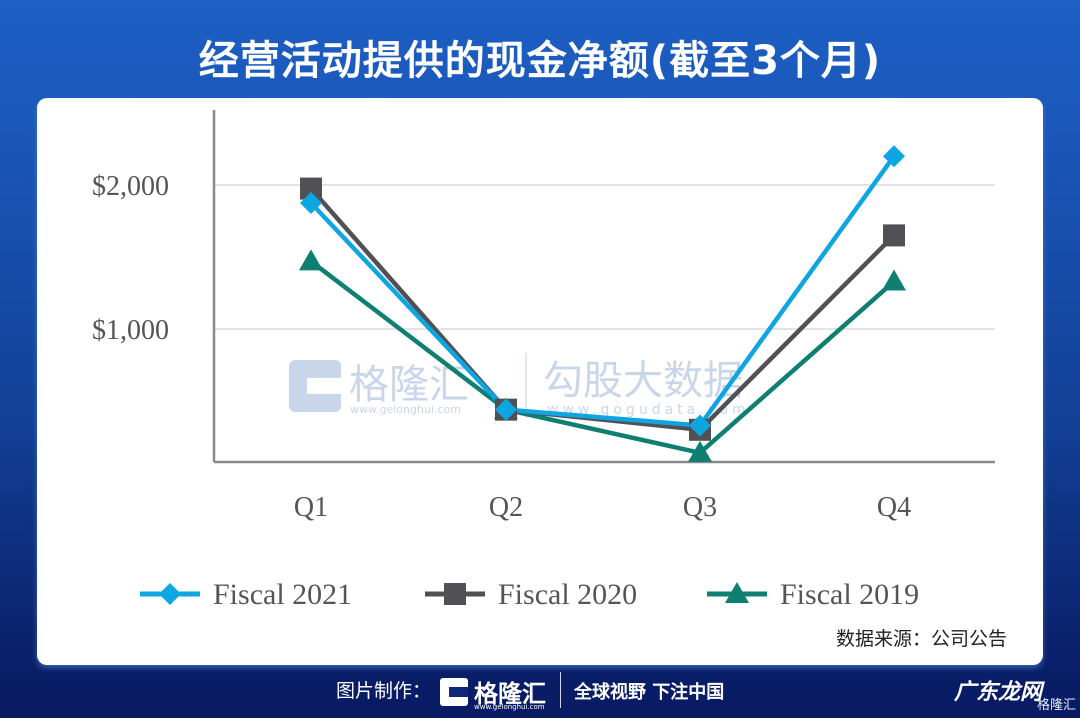 This screenshot has height=718, width=1080. Describe the element at coordinates (560, 690) in the screenshot. I see `footer-divider` at that location.